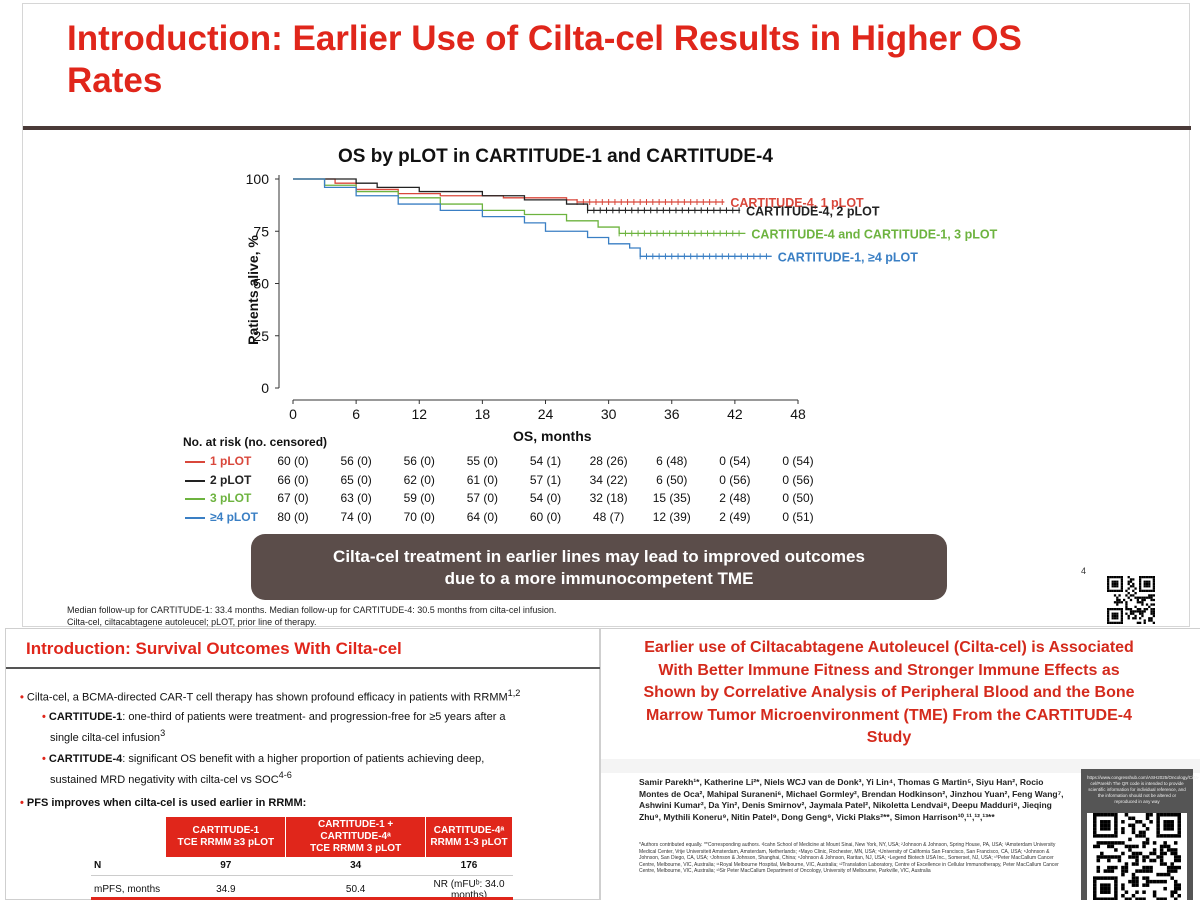 The width and height of the screenshot is (1200, 900). What do you see at coordinates (482, 479) in the screenshot?
I see `risk-cell: 61 (0)` at bounding box center [482, 479].